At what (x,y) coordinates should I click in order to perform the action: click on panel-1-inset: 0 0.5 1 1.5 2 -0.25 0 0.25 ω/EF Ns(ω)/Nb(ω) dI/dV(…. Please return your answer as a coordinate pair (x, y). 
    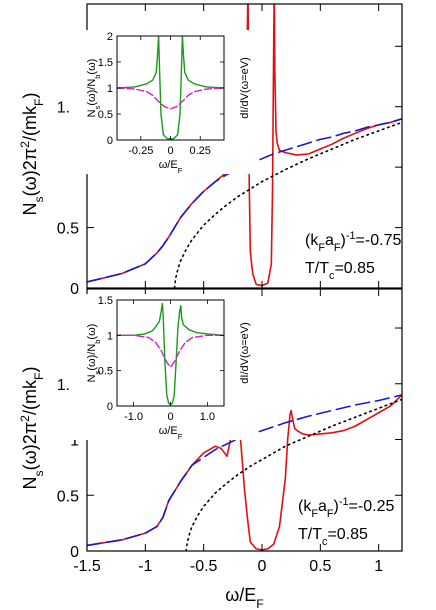
    Looking at the image, I should click on (162, 102).